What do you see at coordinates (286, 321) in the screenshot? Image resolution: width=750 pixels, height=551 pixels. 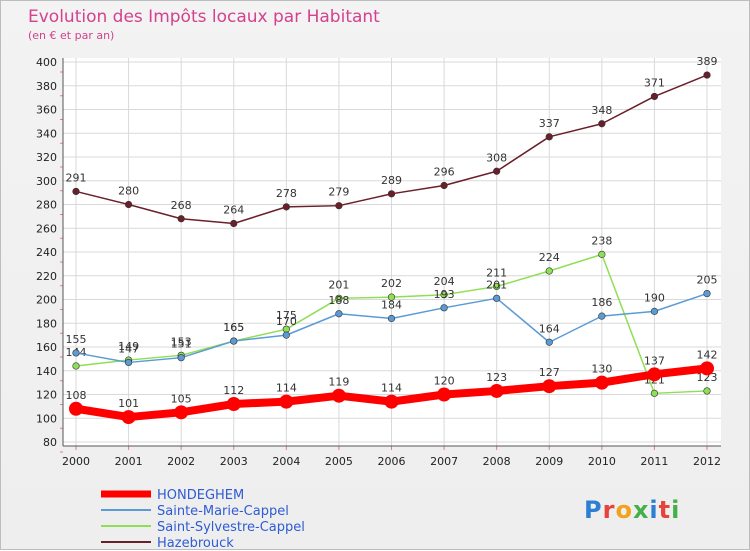 I see `data-label: 170` at bounding box center [286, 321].